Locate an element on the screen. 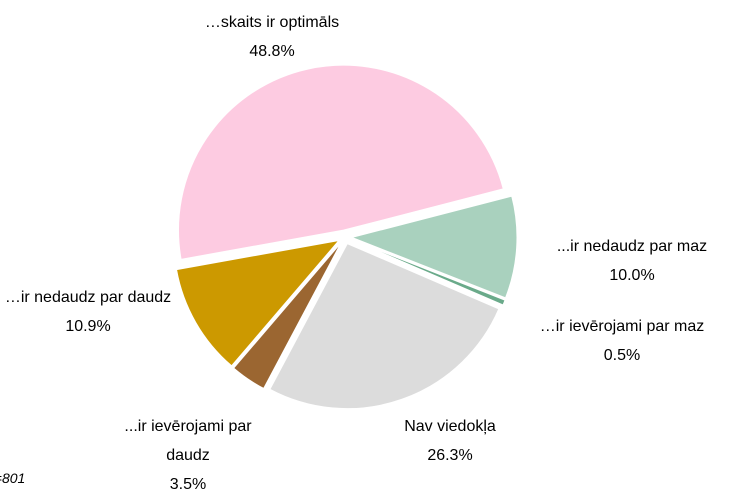 The image size is (748, 499). slice-value: 10.9% is located at coordinates (88, 326).